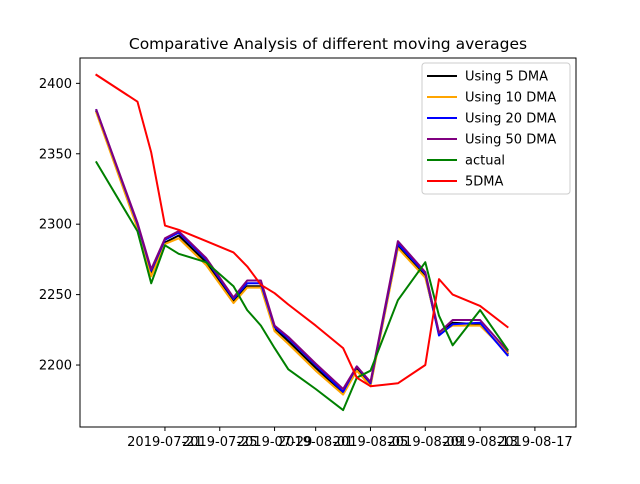 This screenshot has width=640, height=484. Describe the element at coordinates (275, 442) in the screenshot. I see `x-tick-label: 2019-07-29` at that location.